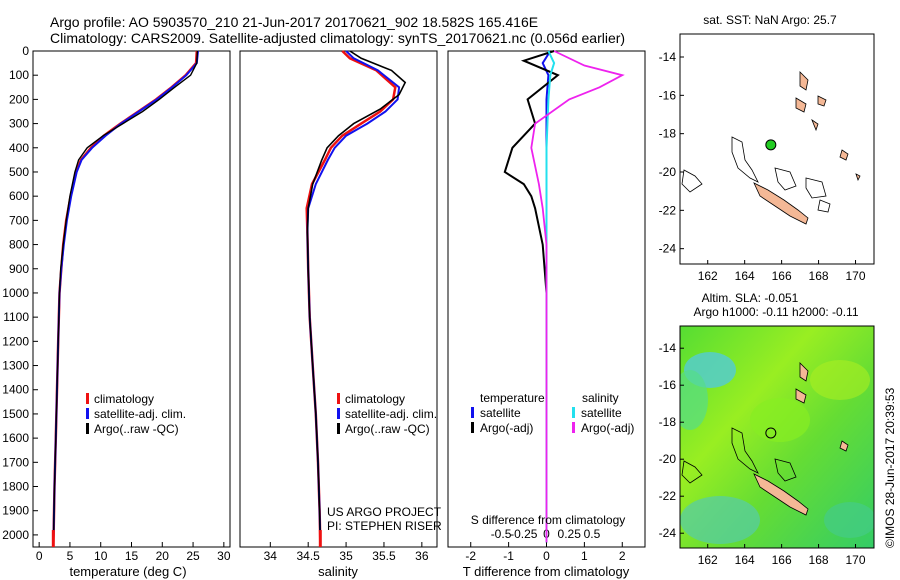 This screenshot has width=900, height=580. What do you see at coordinates (132, 556) in the screenshot?
I see `x-tick-label: 15` at bounding box center [132, 556].